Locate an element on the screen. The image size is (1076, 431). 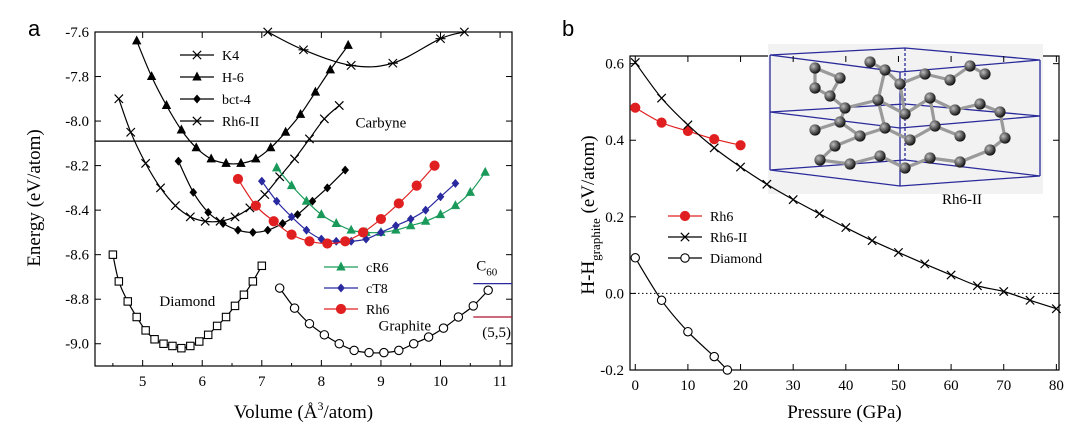
panel-b-legend: Rh6 Rh6-II Diamond is located at coordinates (715, 238).